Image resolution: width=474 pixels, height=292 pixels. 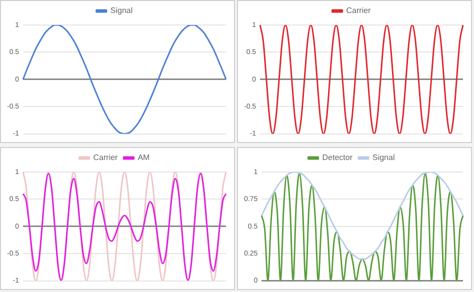 I want to click on legend-label: AM, so click(x=144, y=157).